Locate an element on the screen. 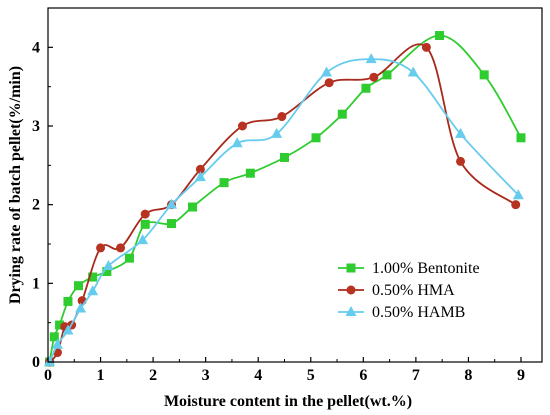 The height and width of the screenshot is (415, 550). y-tick-label: 2 is located at coordinates (36, 205).